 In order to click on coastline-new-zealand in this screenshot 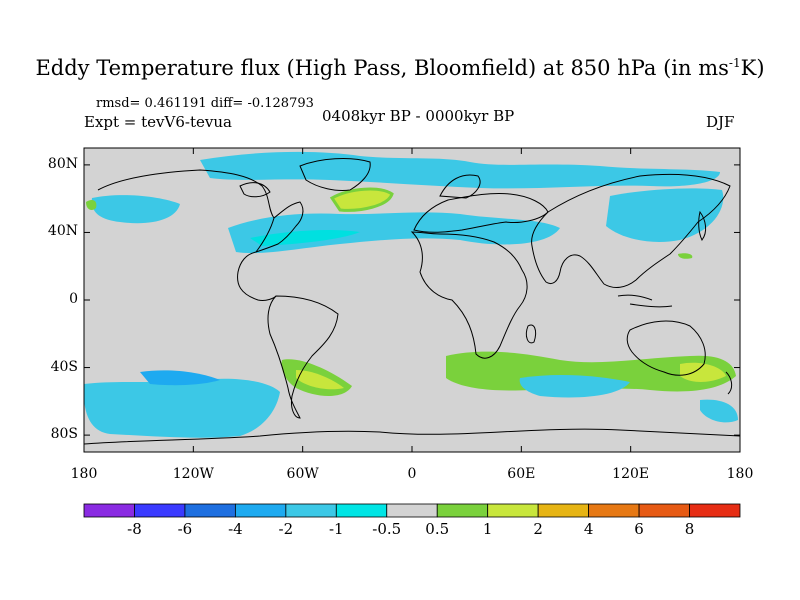, I will do `click(729, 383)`.